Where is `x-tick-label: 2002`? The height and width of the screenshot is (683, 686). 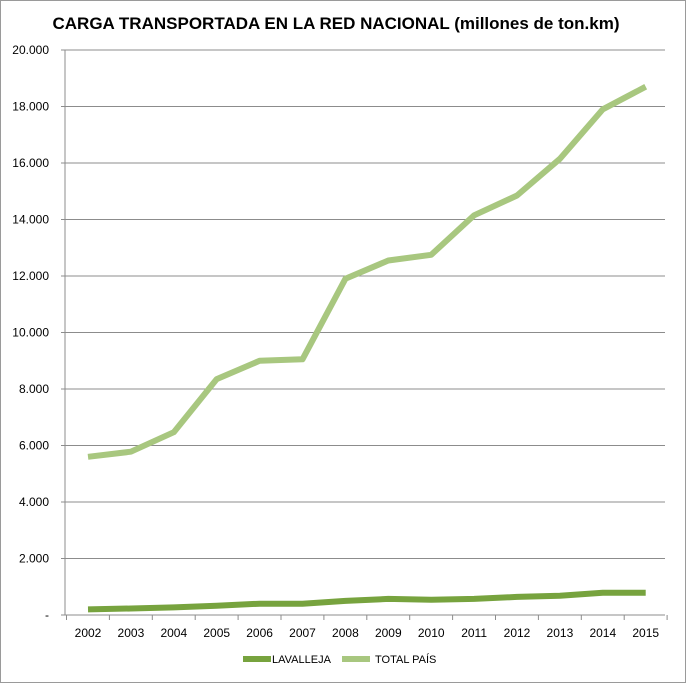
x-tick-label: 2002 is located at coordinates (88, 633).